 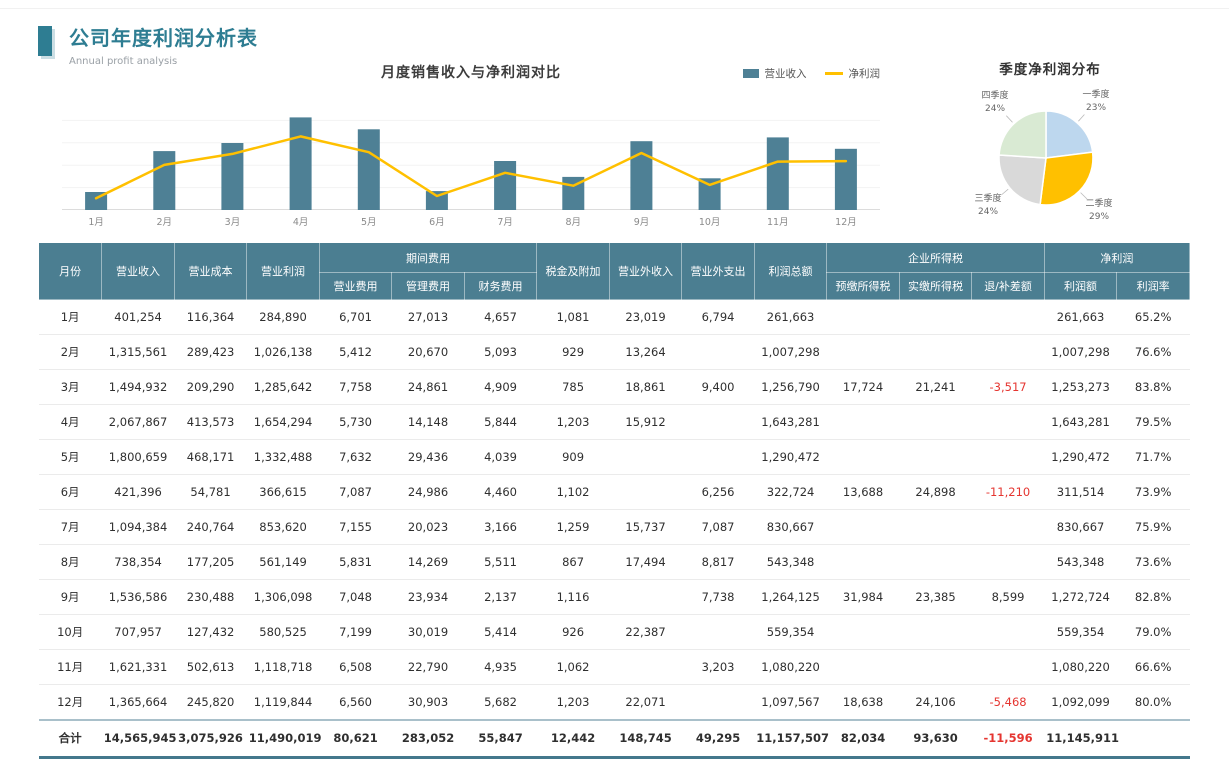 I want to click on value-cell: 853,620, so click(x=283, y=527).